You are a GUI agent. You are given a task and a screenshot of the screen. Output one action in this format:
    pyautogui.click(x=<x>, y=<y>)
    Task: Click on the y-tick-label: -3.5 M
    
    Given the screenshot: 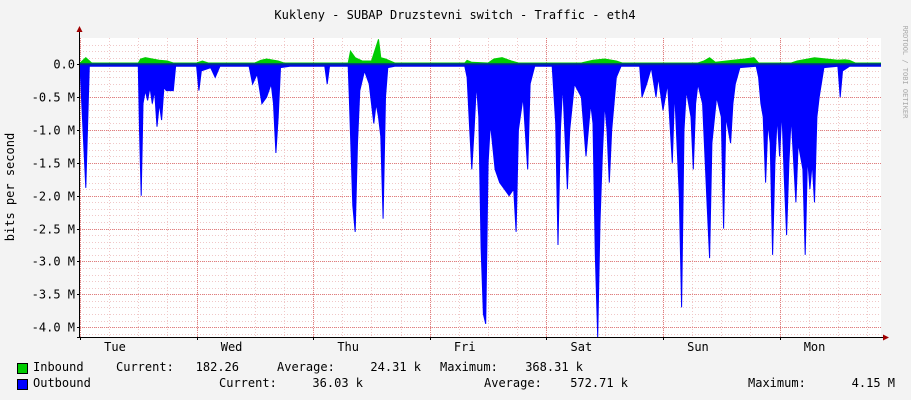 What is the action you would take?
    pyautogui.click(x=53, y=295)
    